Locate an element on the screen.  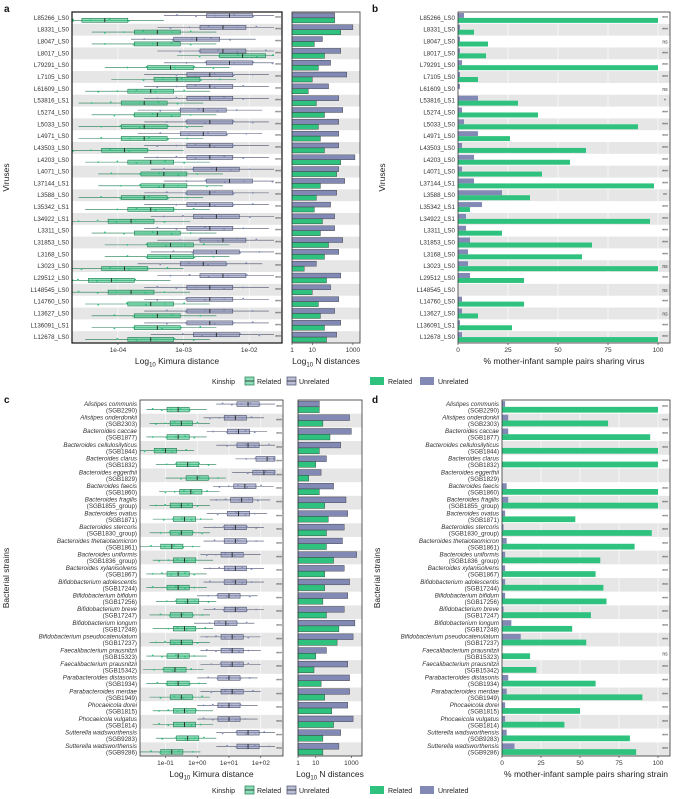
x-tick-label: 1e-02 is located at coordinates (249, 350).